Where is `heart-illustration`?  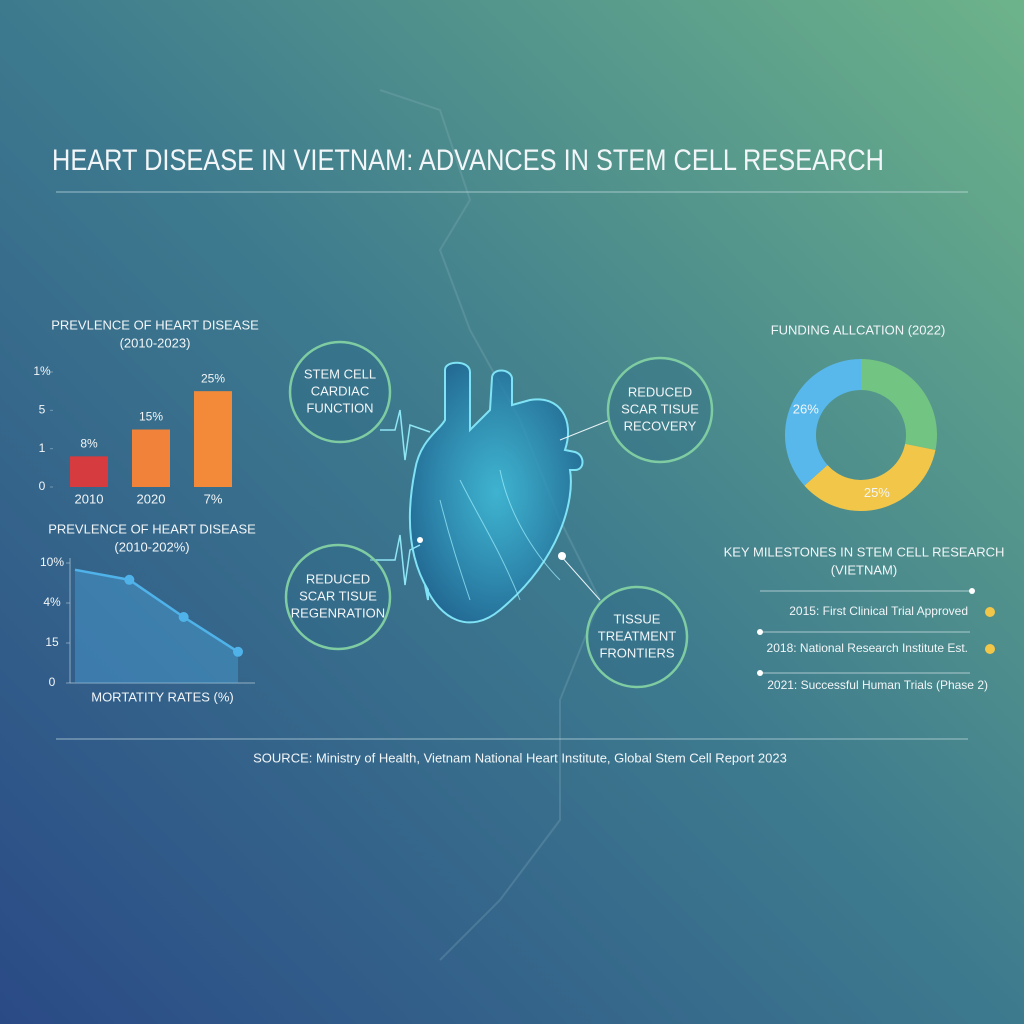
heart-illustration is located at coordinates (490, 492).